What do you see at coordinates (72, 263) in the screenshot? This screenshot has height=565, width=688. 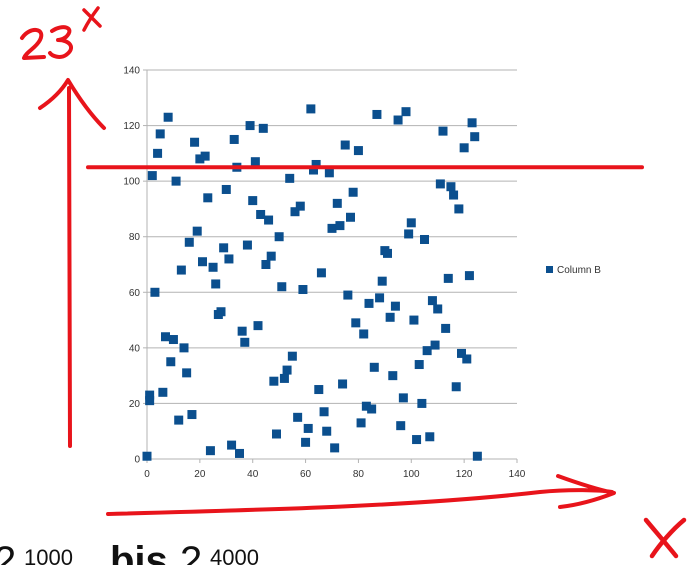 I see `y-axis-arrow` at bounding box center [72, 263].